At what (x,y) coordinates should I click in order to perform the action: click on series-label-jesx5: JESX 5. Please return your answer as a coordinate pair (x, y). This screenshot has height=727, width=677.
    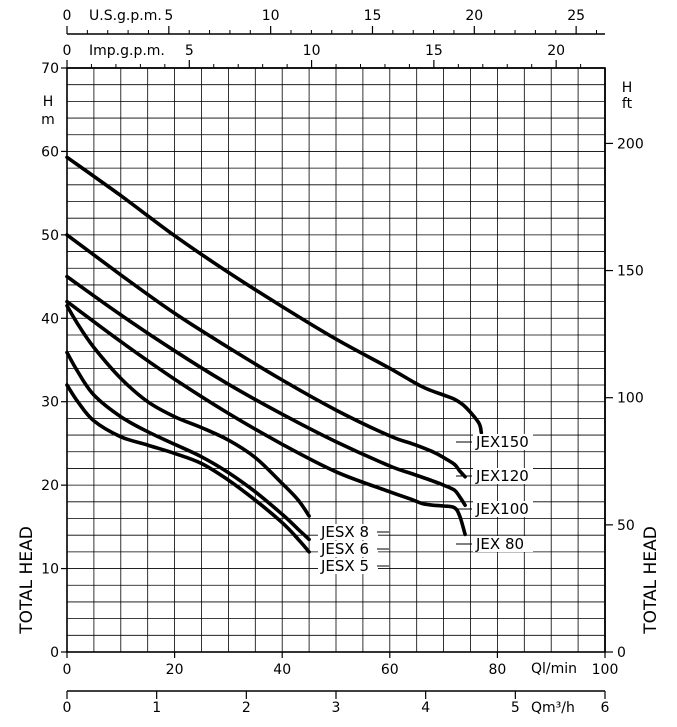
    Looking at the image, I should click on (344, 566).